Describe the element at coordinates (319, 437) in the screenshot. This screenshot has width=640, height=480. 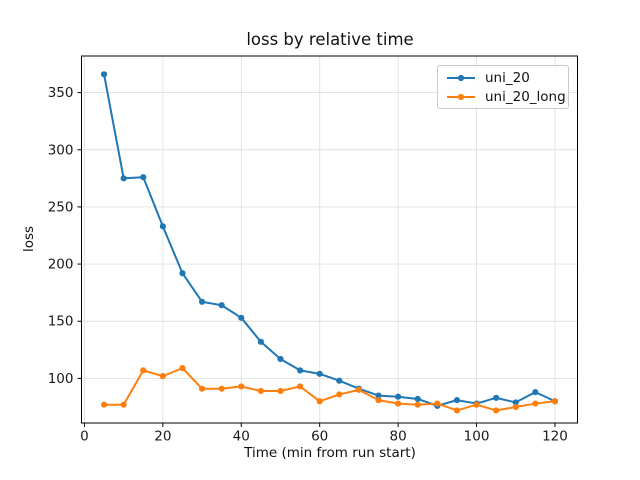
I see `x-tick-label: 60` at that location.